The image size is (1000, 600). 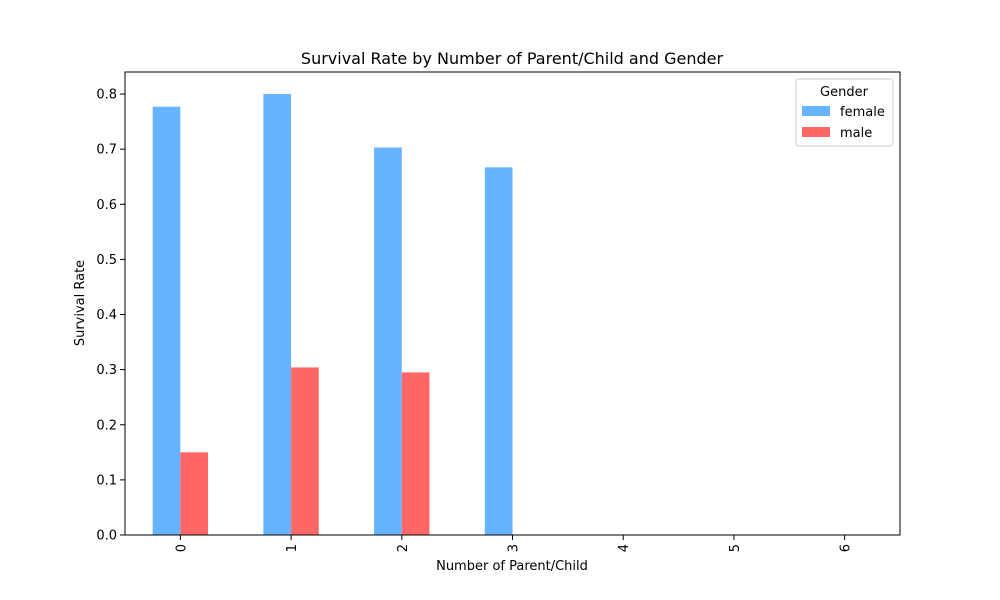 I want to click on y-tick-label: 0.8, so click(x=106, y=95).